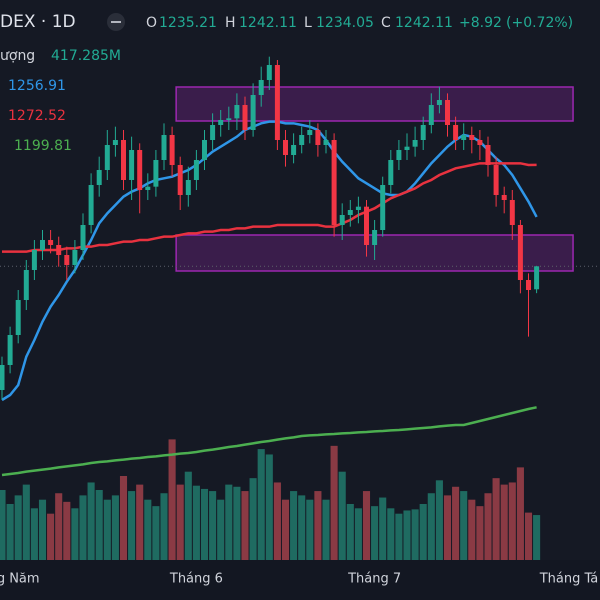  I want to click on x-tick-label: Tháng Tá, so click(569, 579).